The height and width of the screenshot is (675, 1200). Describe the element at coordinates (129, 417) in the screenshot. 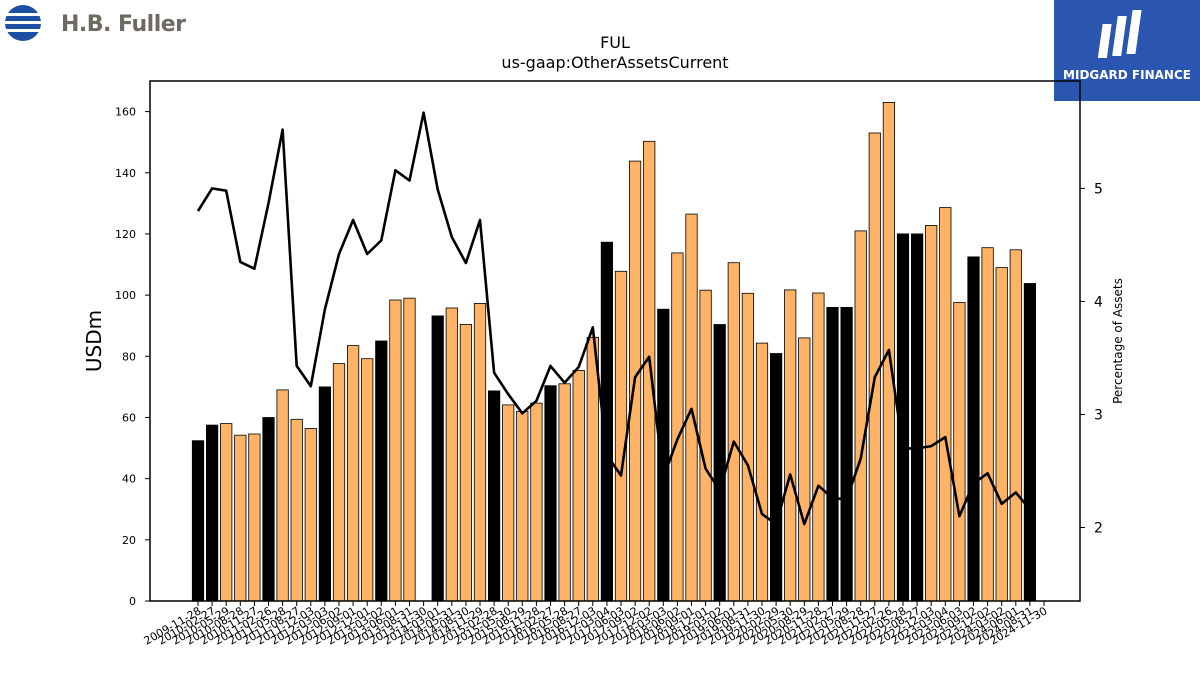

I see `y-tick-label: 60` at that location.